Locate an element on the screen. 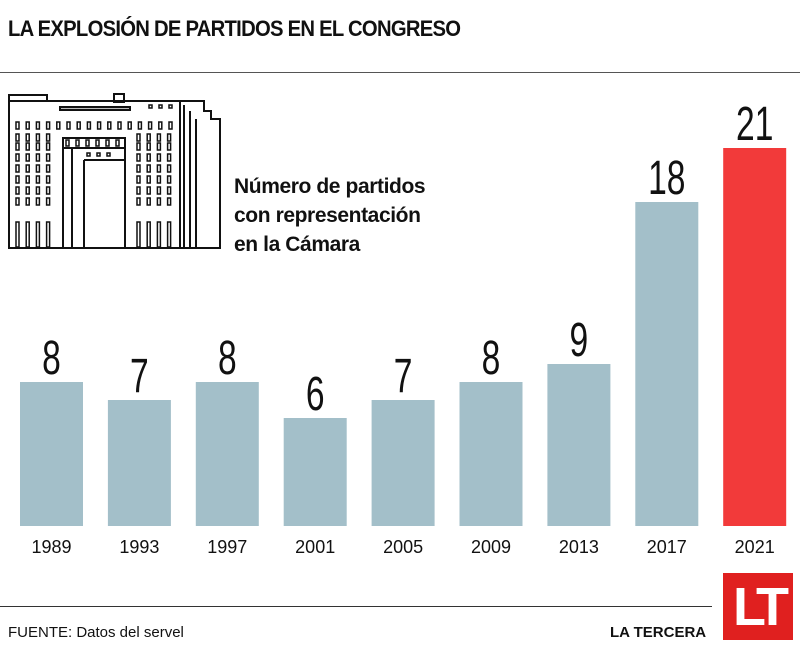 This screenshot has height=647, width=800. x-tick-label: 1997 is located at coordinates (227, 547).